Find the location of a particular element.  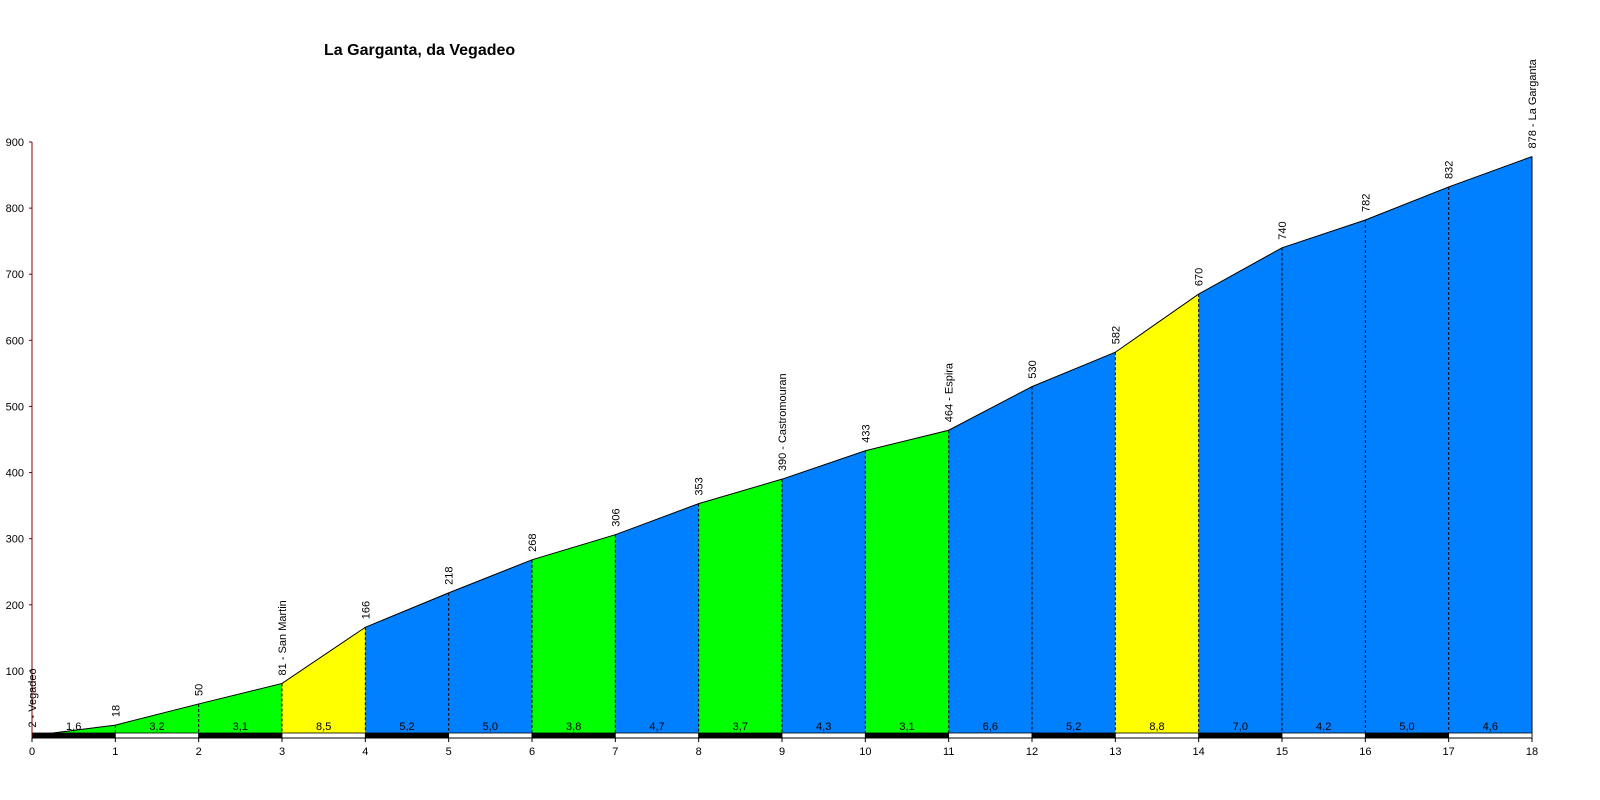

y-tick-label: 600 is located at coordinates (15, 341).